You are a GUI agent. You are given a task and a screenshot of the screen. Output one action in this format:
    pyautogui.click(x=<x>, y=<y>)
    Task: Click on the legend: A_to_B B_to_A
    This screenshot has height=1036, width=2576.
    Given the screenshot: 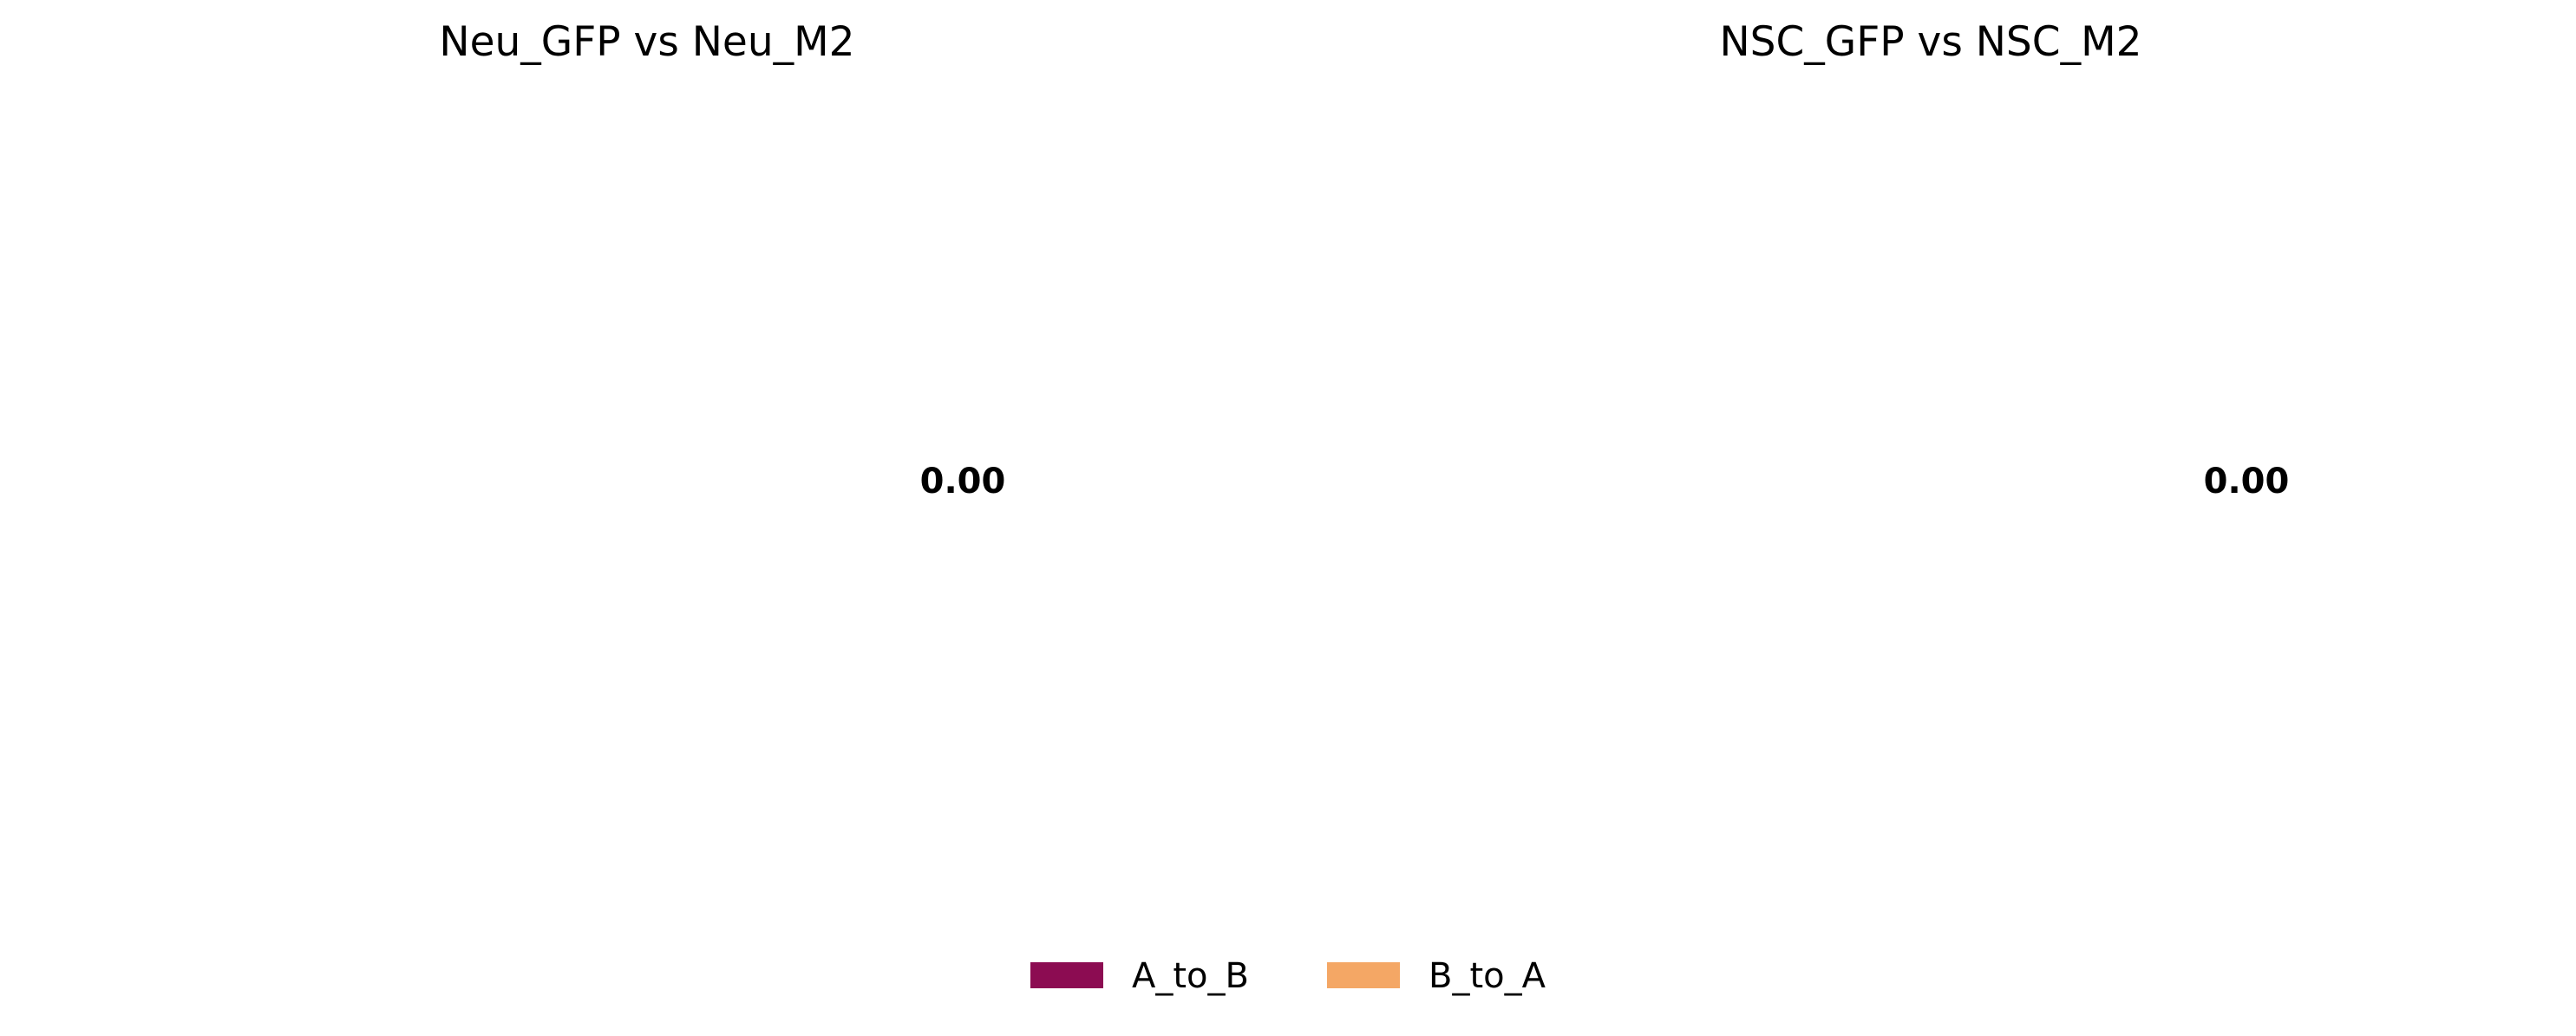 What is the action you would take?
    pyautogui.click(x=1288, y=976)
    